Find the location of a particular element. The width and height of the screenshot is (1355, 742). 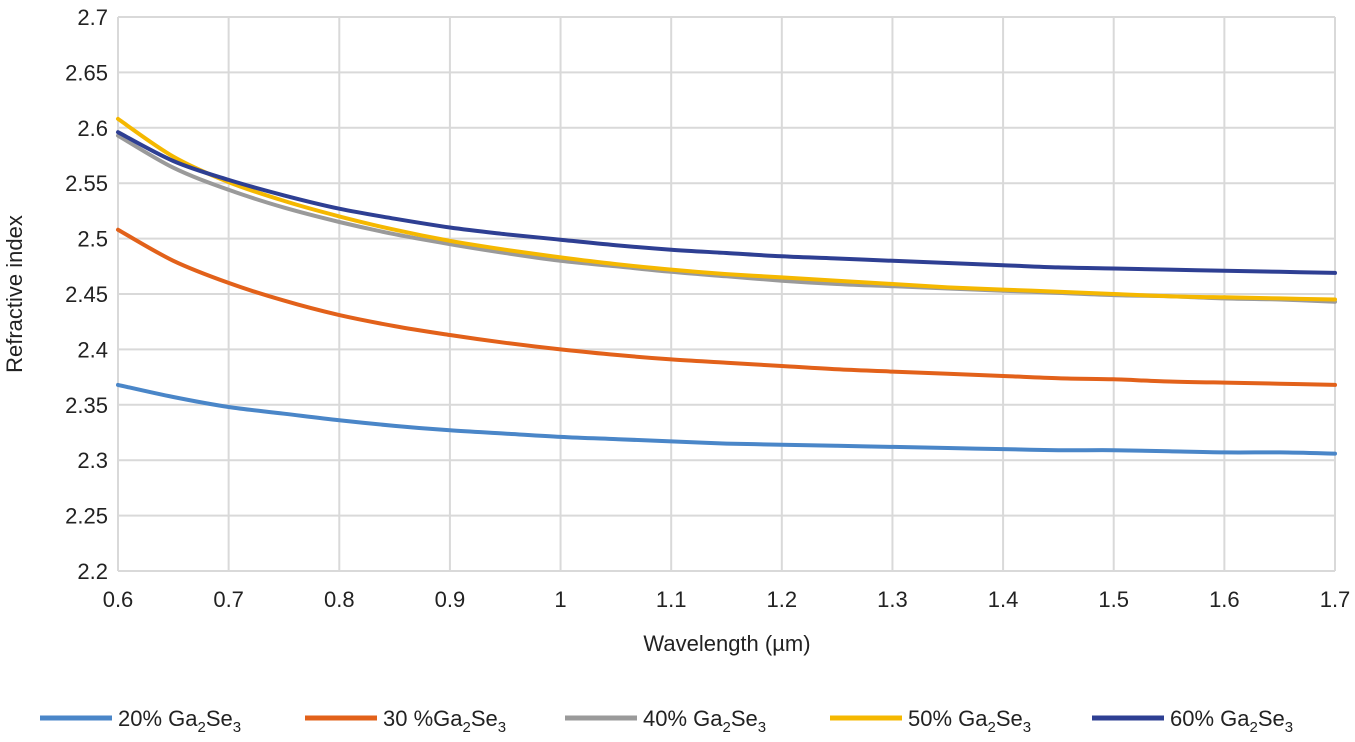

y-tick-label: 2.6 is located at coordinates (92, 128).